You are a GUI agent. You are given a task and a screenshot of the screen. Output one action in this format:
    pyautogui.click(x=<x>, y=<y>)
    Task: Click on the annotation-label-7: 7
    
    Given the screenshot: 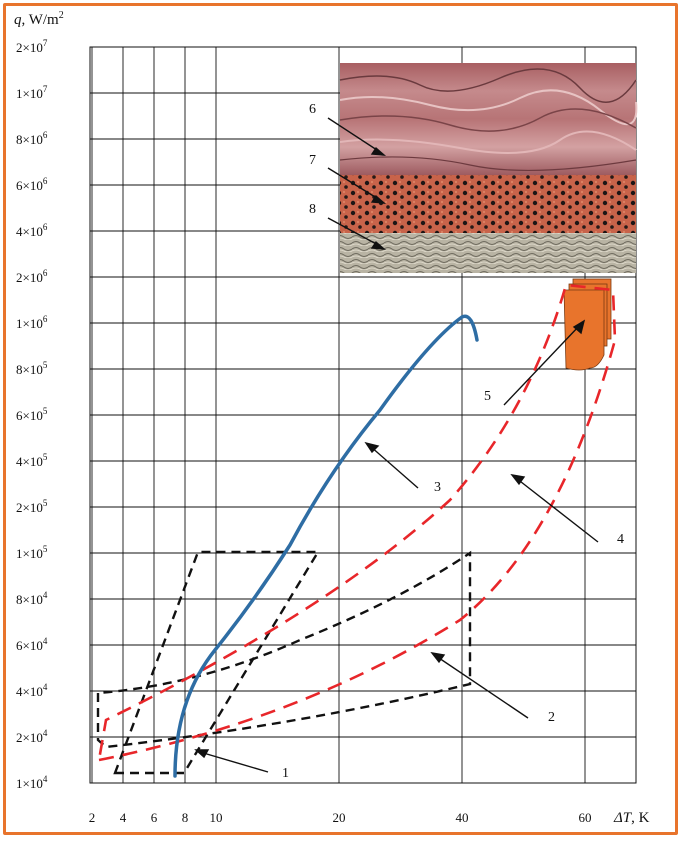 What is the action you would take?
    pyautogui.click(x=312, y=160)
    